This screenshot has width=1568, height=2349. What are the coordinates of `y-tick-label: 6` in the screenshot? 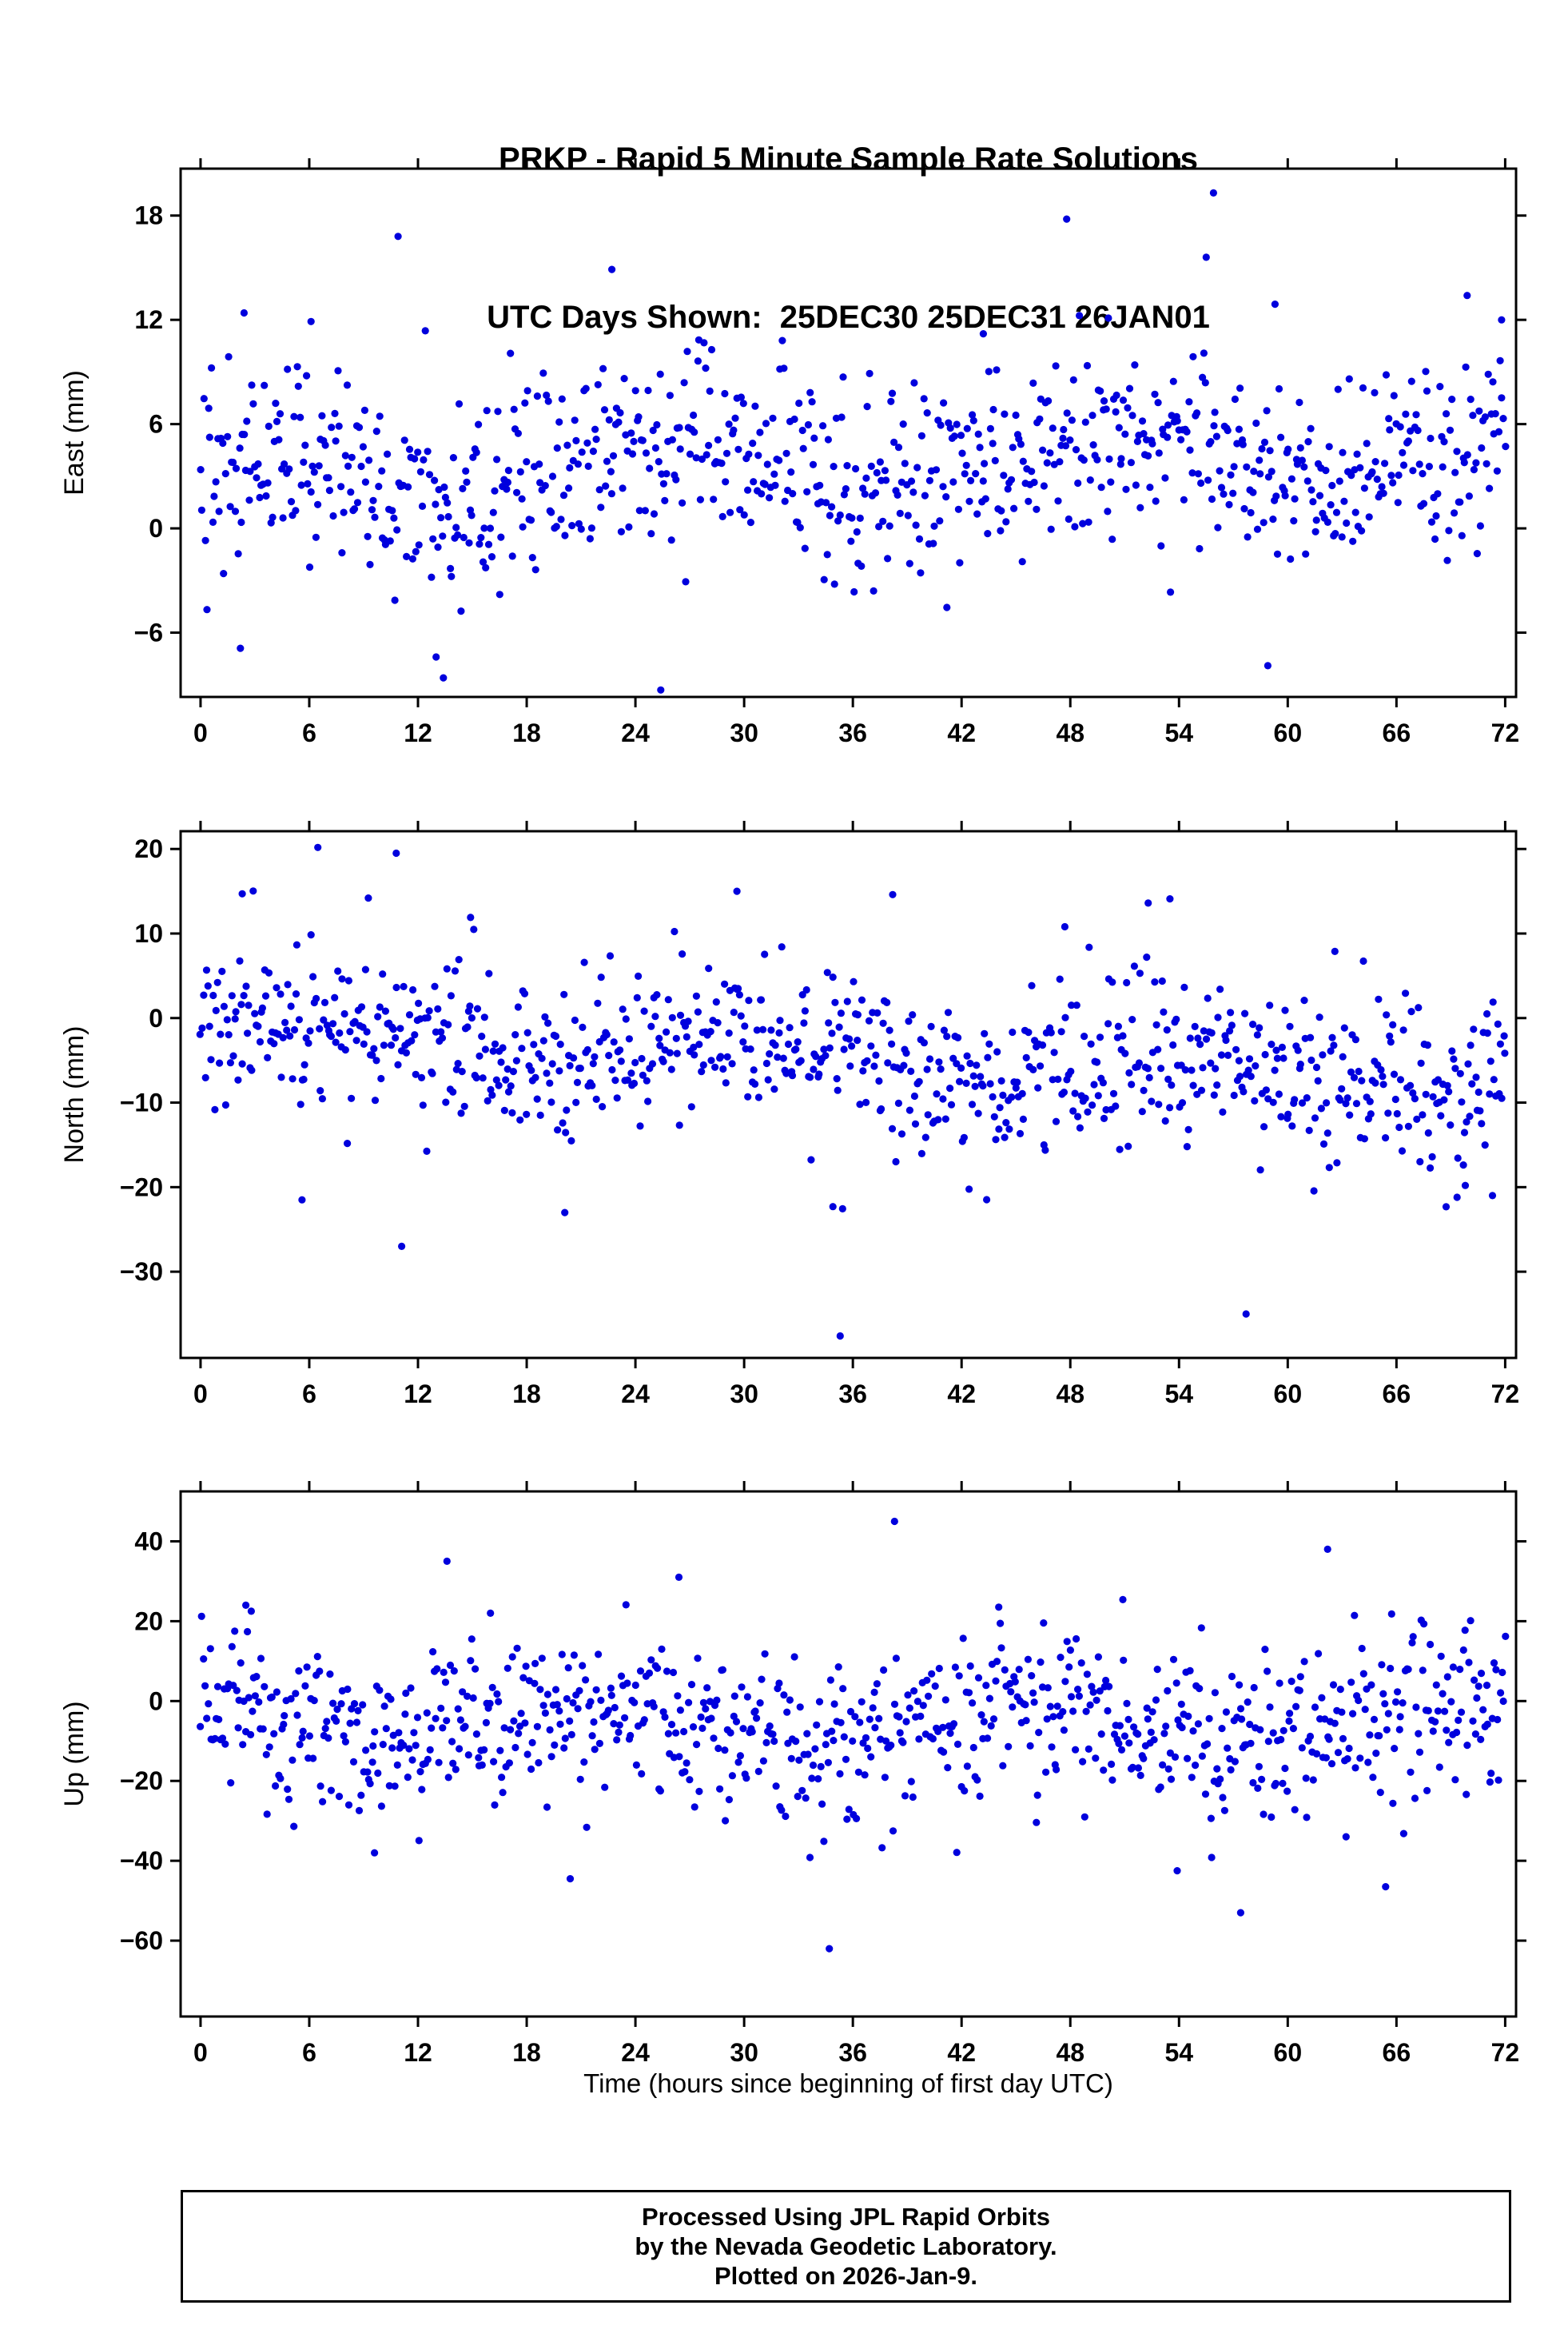 It's located at (156, 424).